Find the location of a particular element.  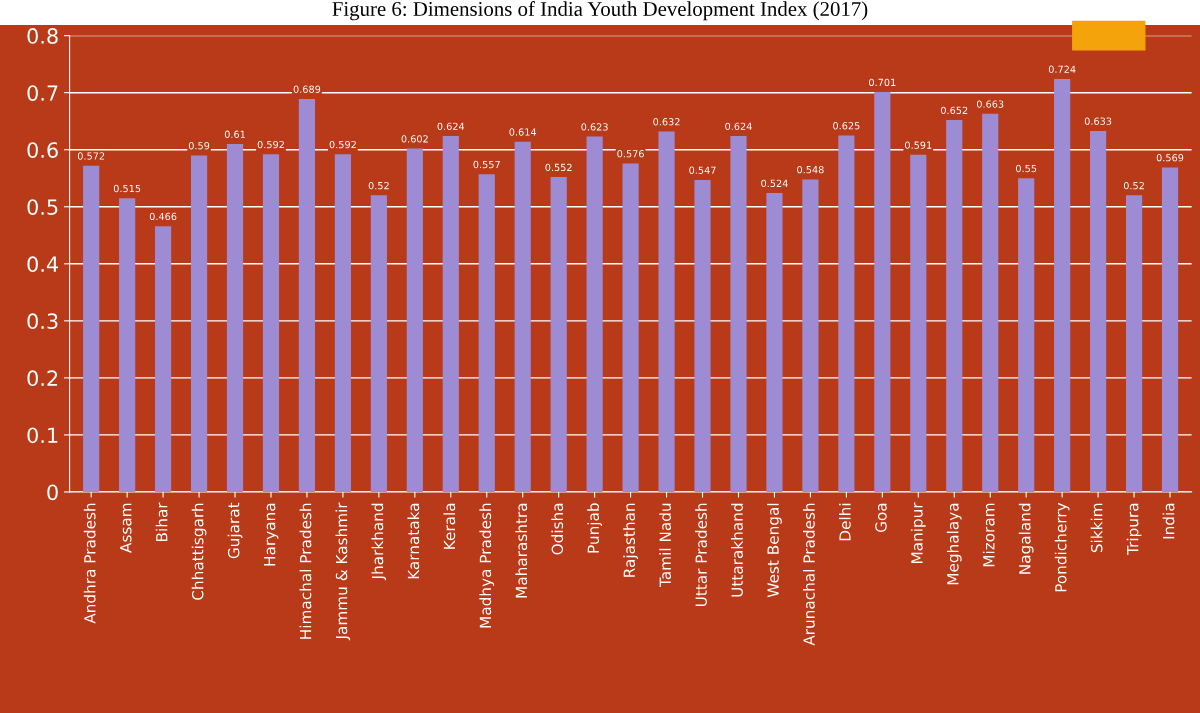

data-label: 0.663 is located at coordinates (990, 104).